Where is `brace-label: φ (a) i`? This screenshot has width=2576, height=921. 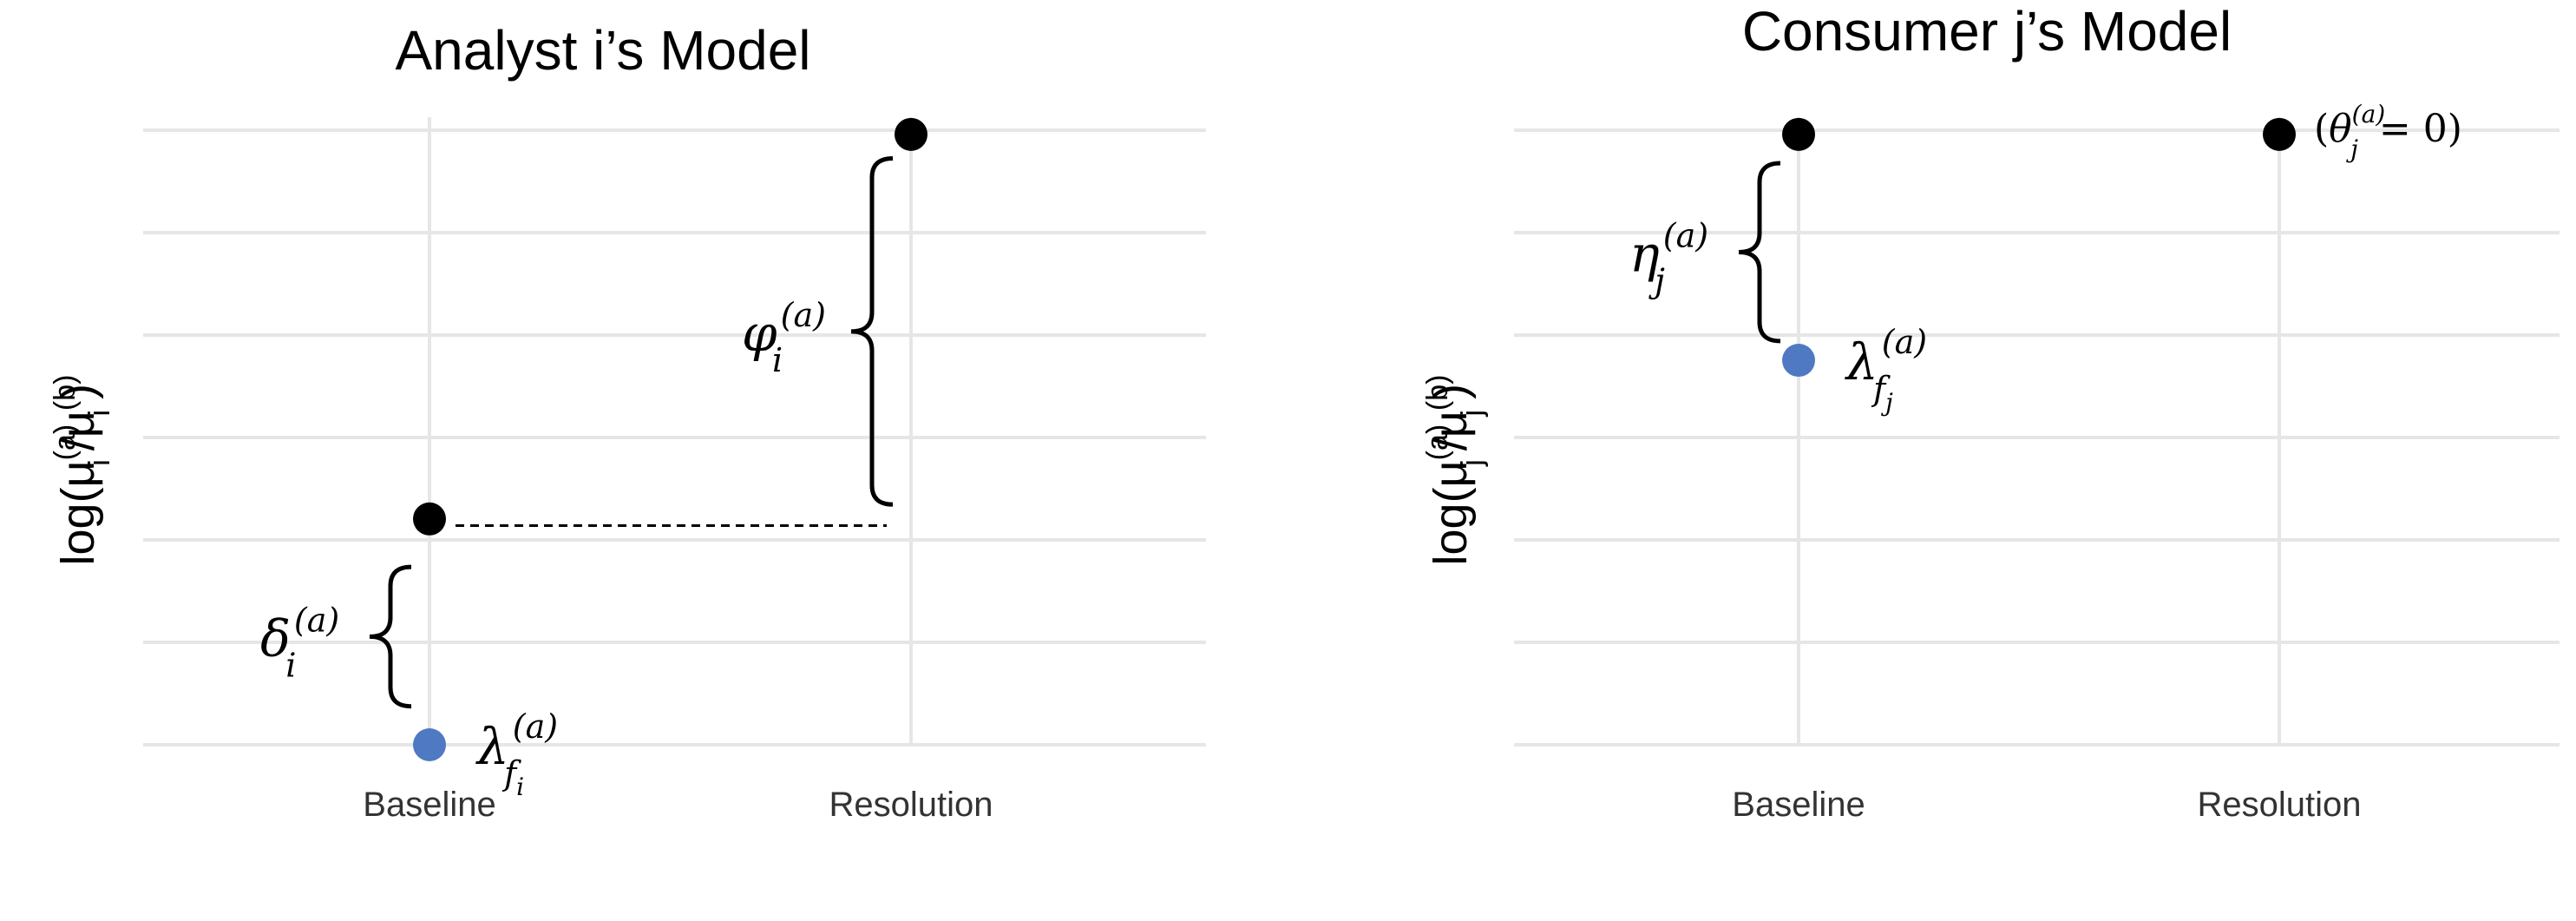
brace-label: φ (a) i is located at coordinates (784, 338).